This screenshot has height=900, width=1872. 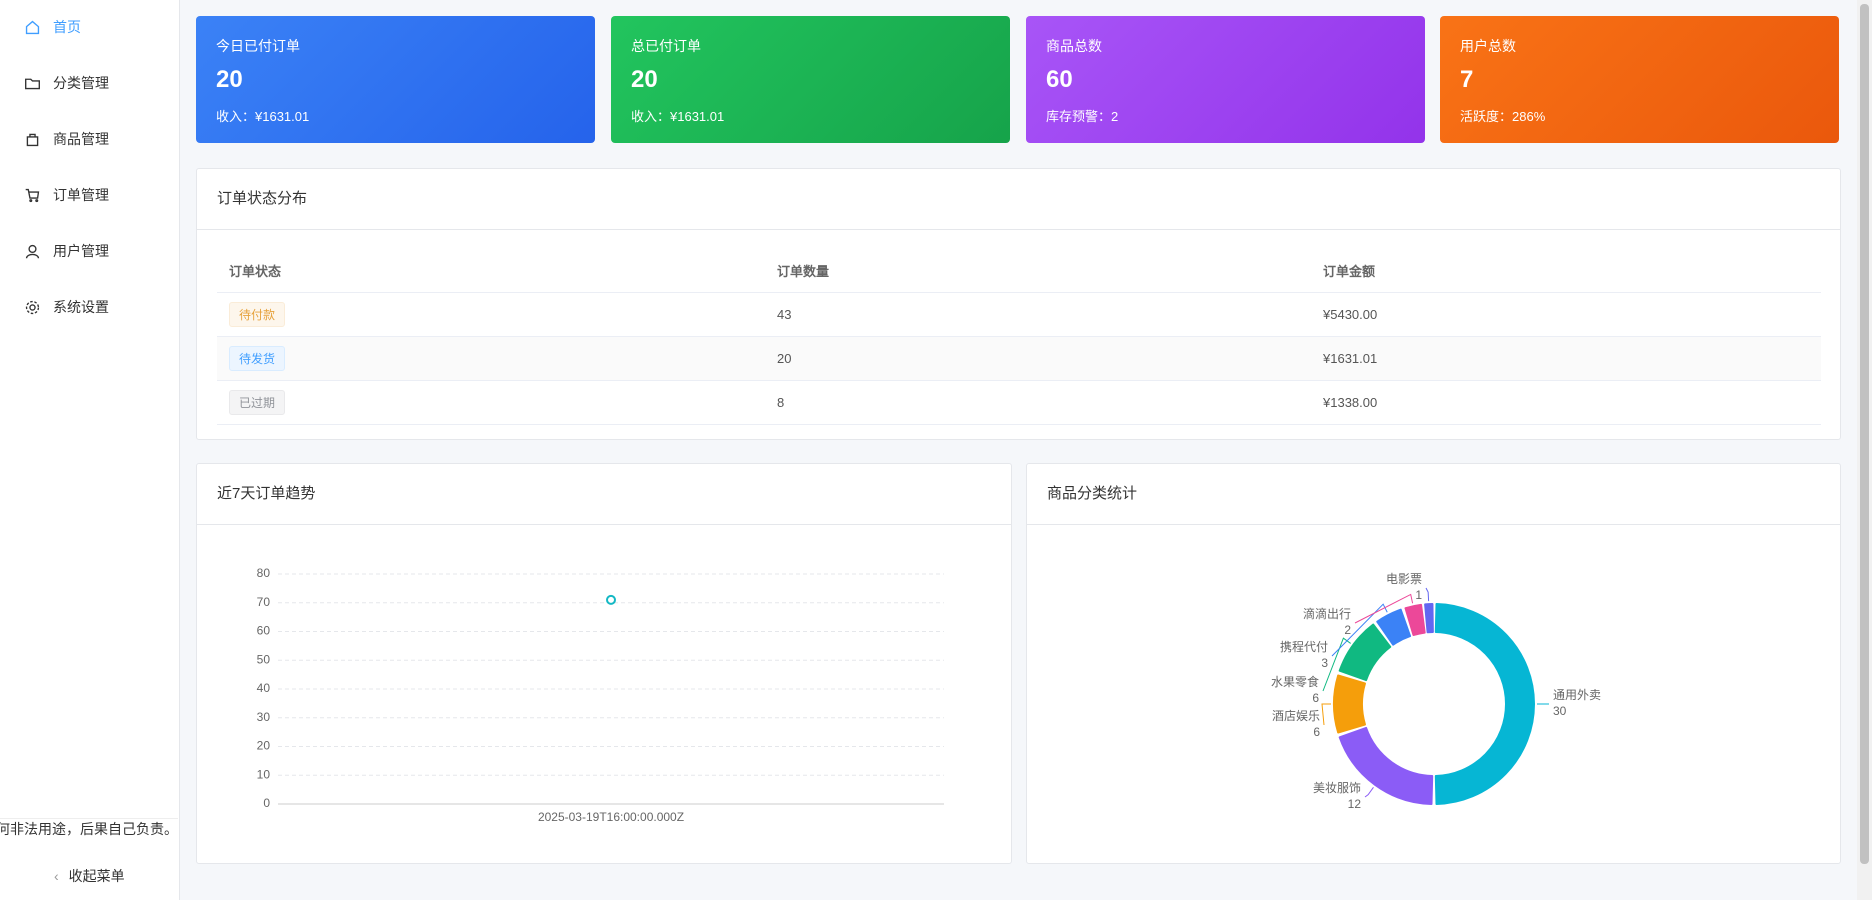 What do you see at coordinates (1225, 79) in the screenshot?
I see `stat-card: 商品总数 60 库存预警：2` at bounding box center [1225, 79].